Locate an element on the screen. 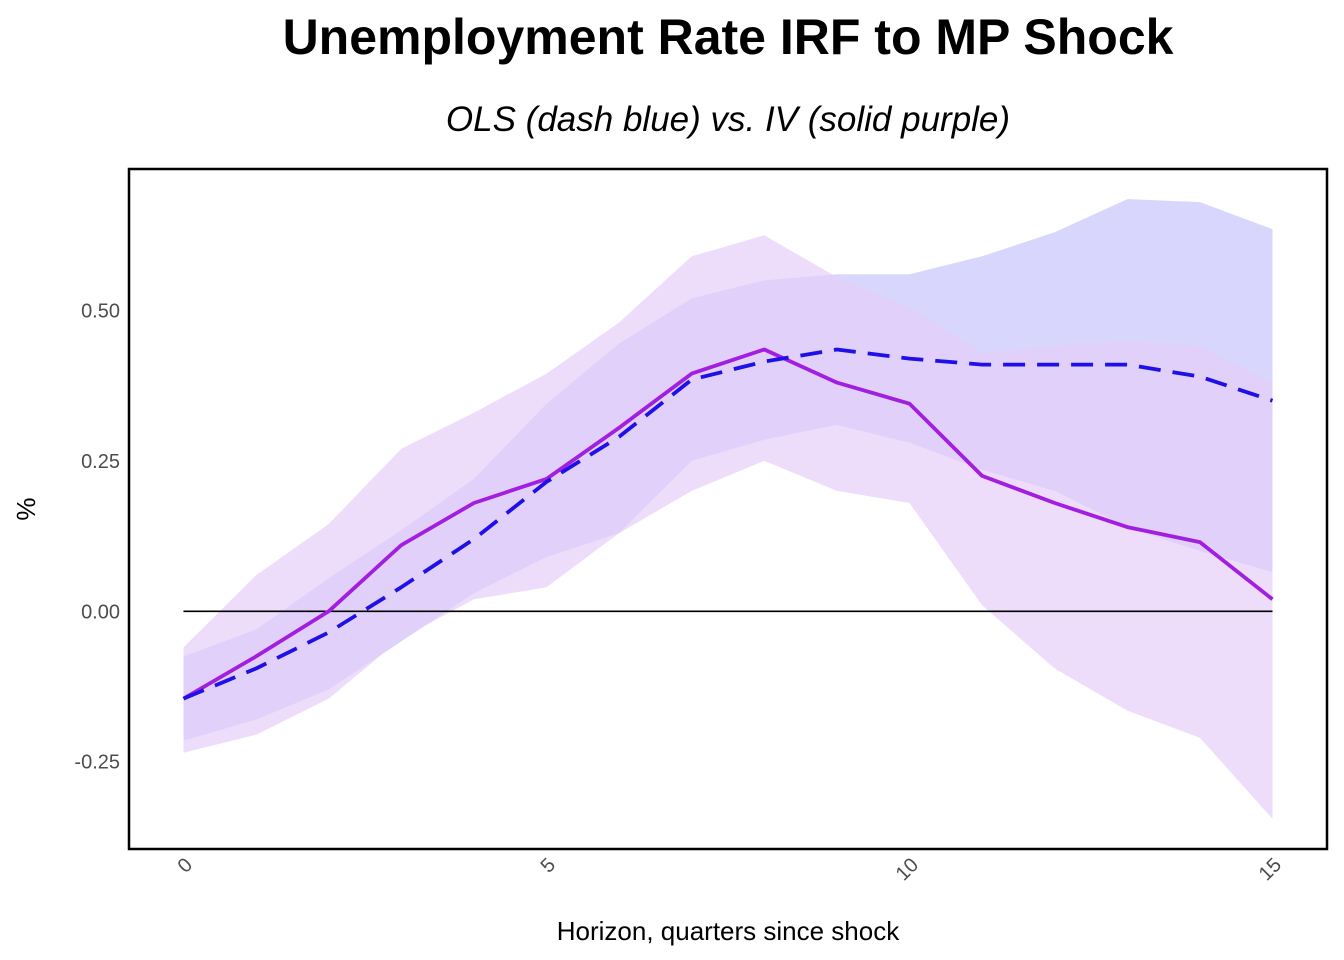 Image resolution: width=1344 pixels, height=960 pixels. x-tick-label: 5 is located at coordinates (548, 865).